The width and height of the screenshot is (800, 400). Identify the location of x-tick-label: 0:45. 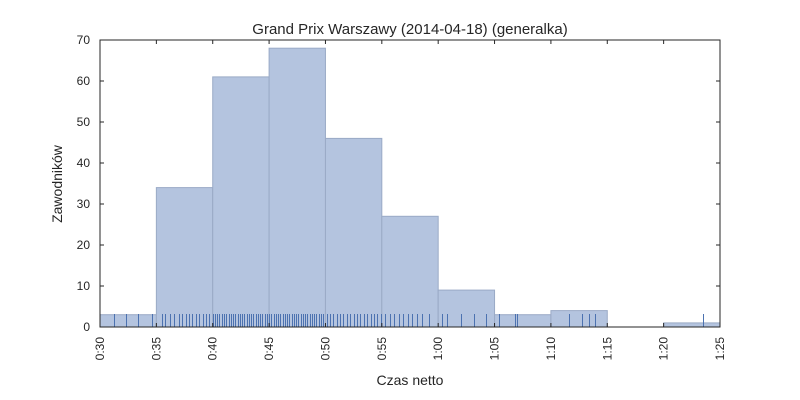
(269, 349).